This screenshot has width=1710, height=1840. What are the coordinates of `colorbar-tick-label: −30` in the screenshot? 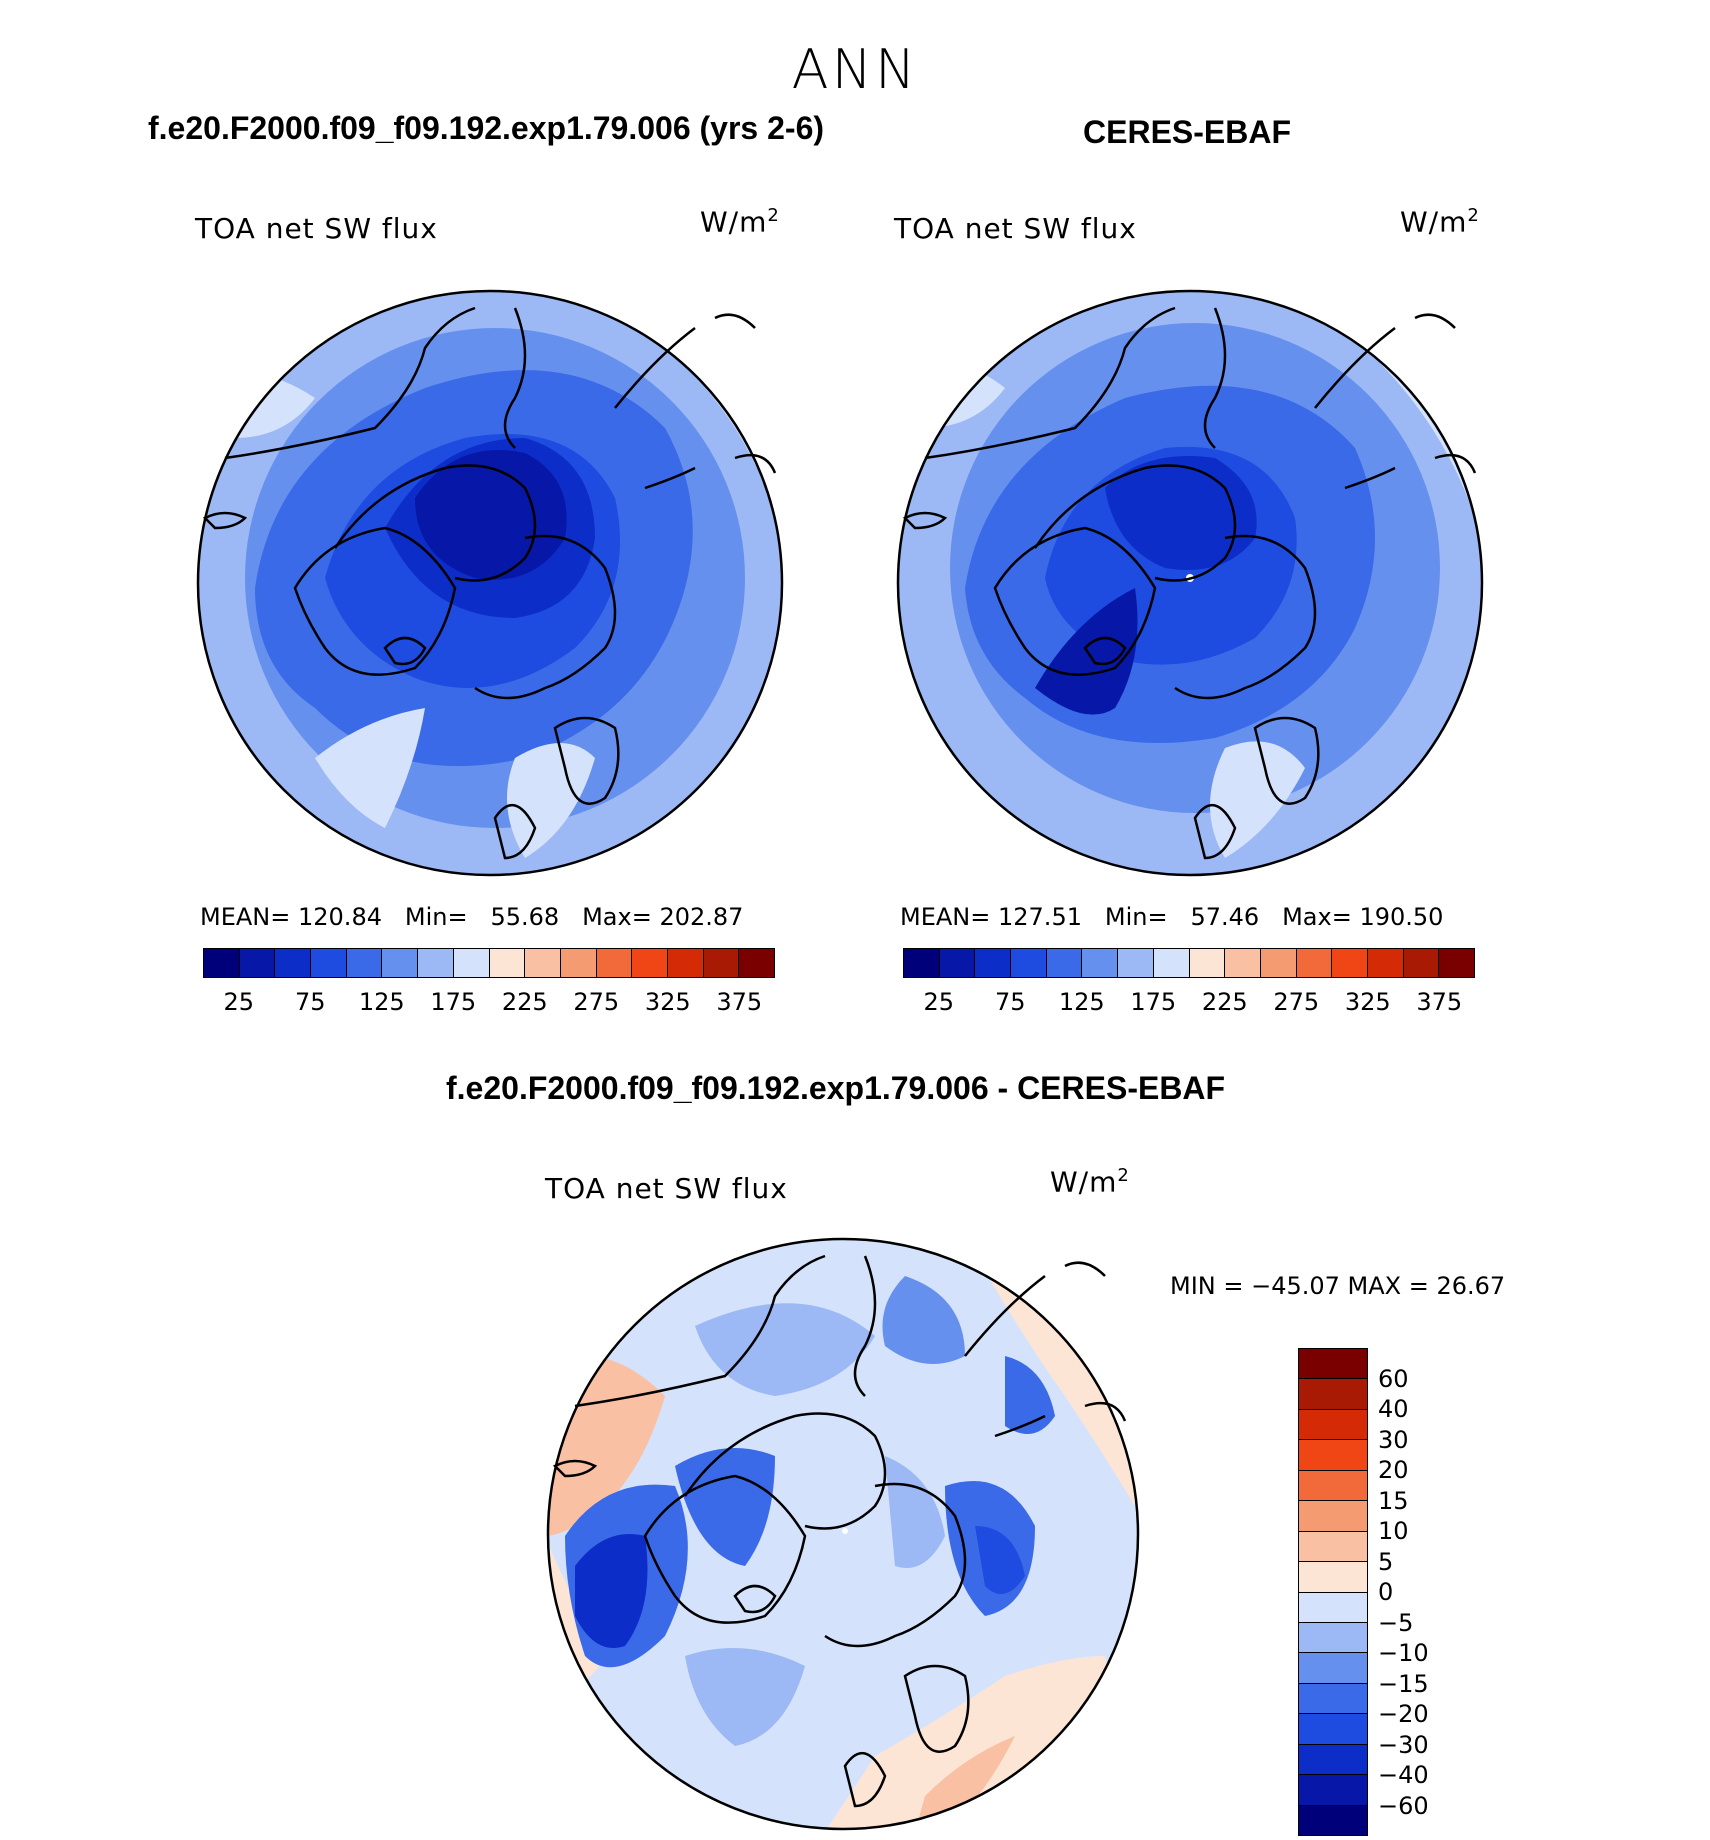 It's located at (1403, 1744).